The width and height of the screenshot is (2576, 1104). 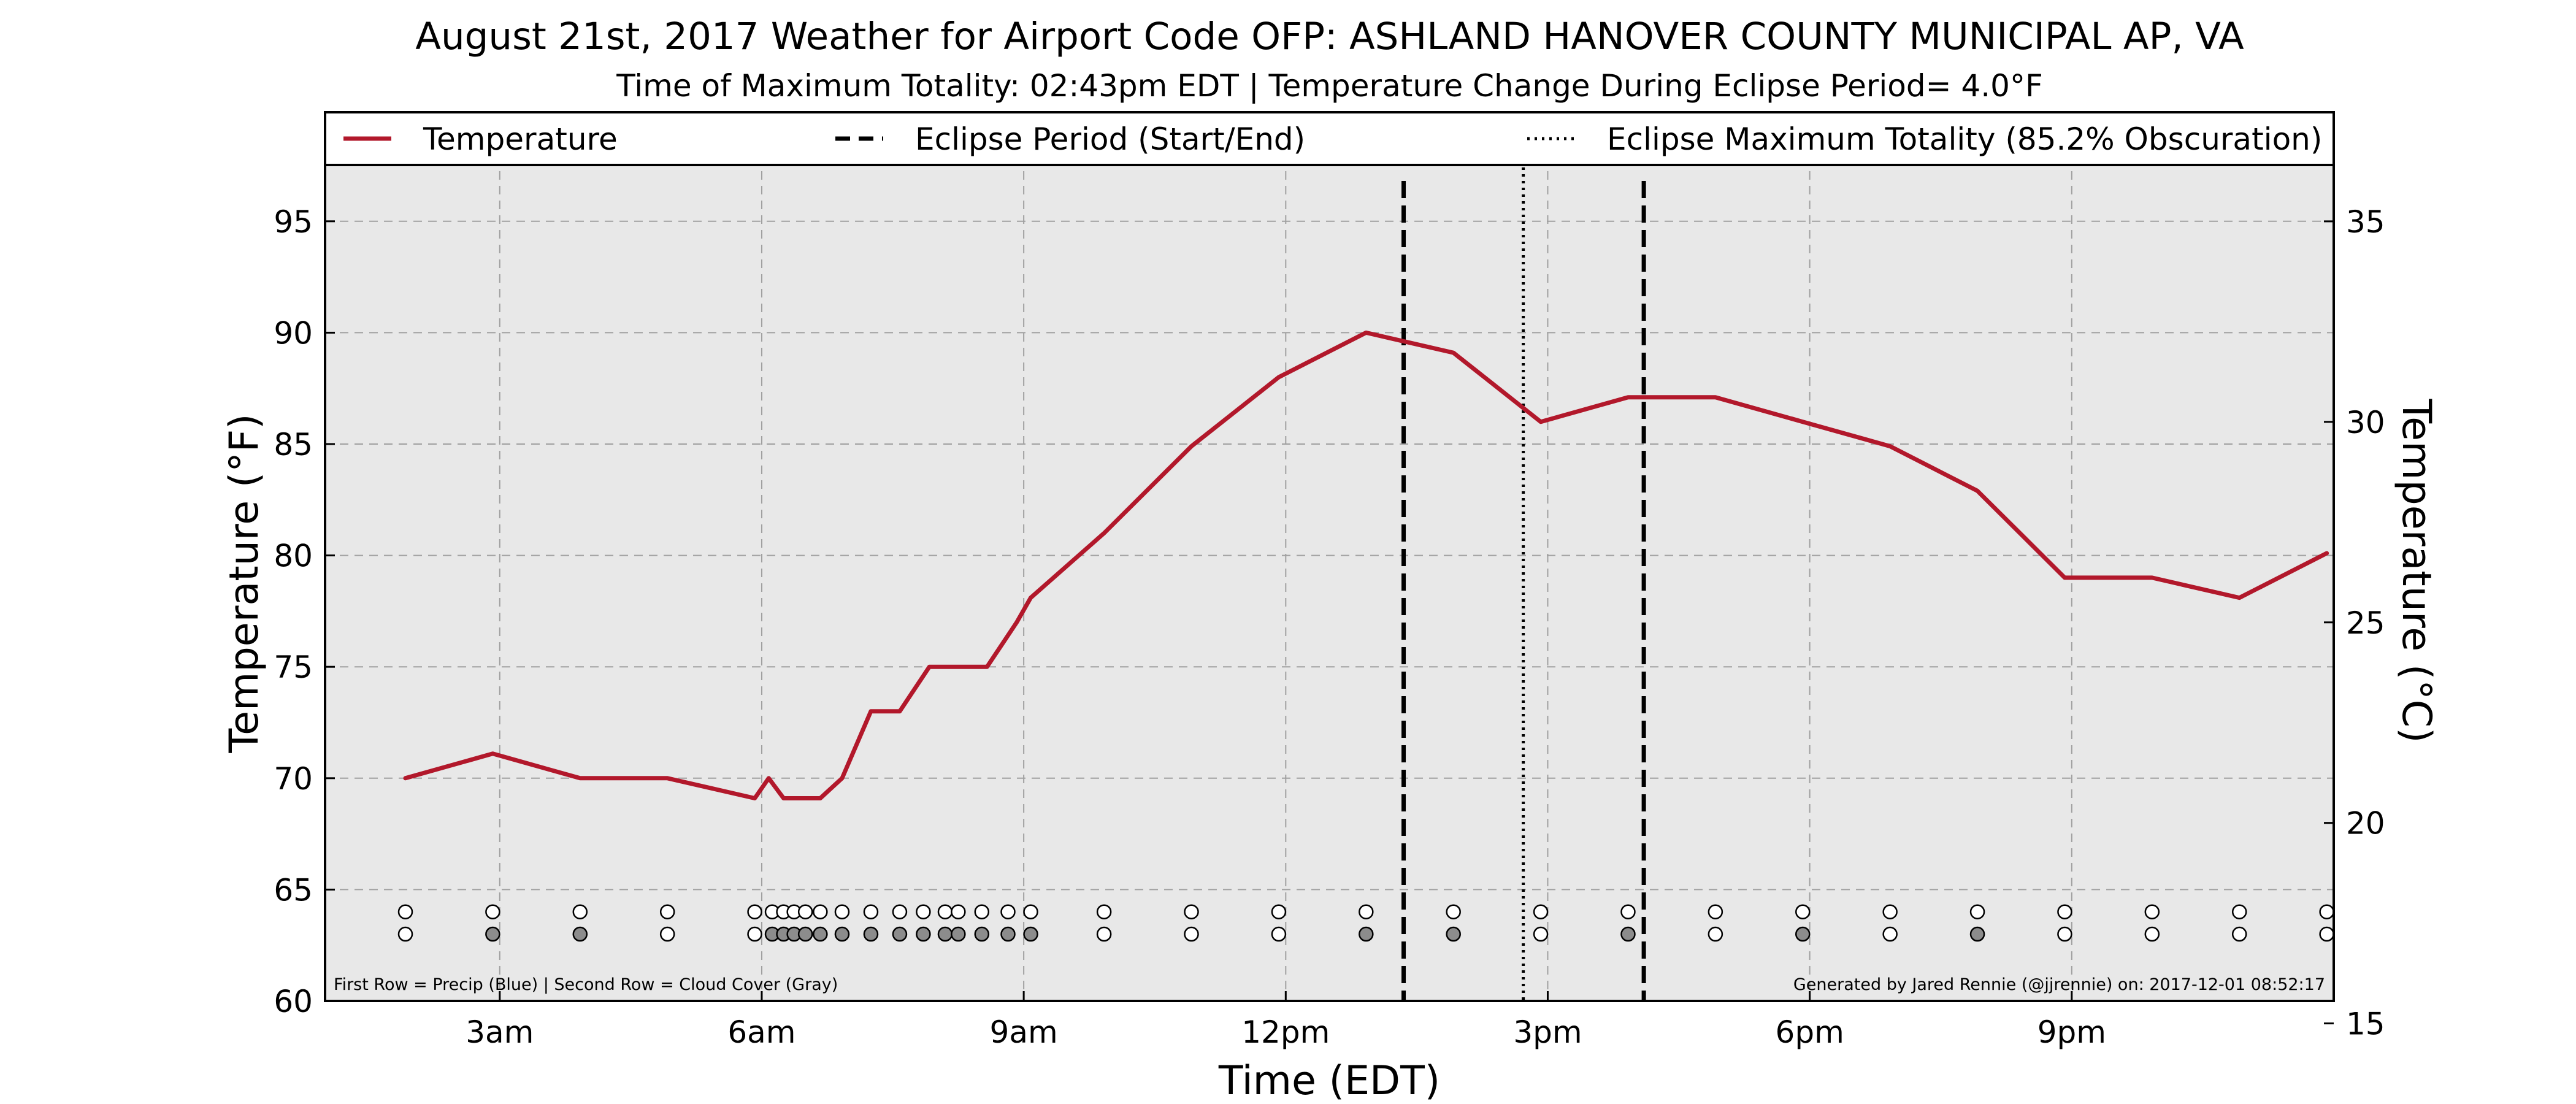 I want to click on y-tick-label: 85, so click(x=293, y=444).